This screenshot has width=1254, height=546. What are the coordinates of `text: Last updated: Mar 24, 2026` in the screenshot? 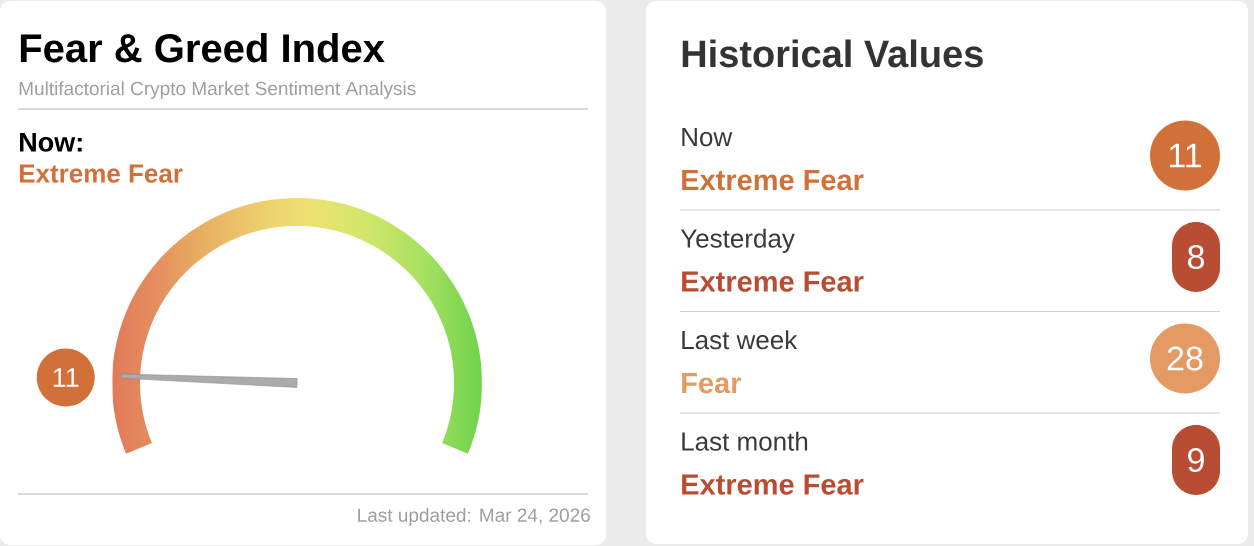 It's located at (474, 516).